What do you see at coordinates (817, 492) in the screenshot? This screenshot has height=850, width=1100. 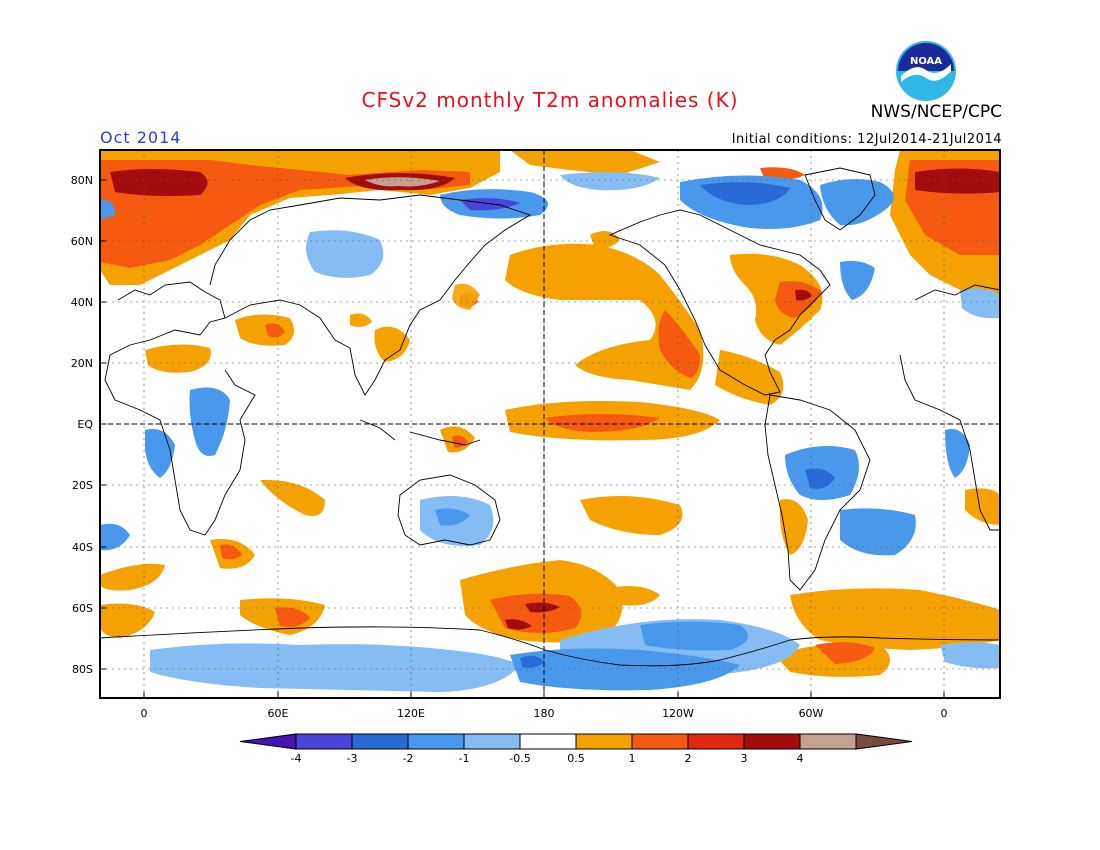 I see `south-america-coastline` at bounding box center [817, 492].